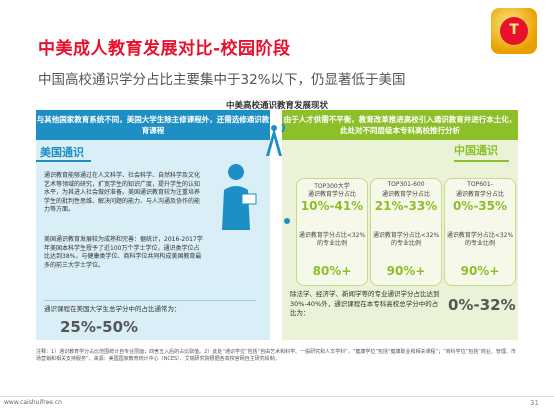 This screenshot has width=554, height=412. What do you see at coordinates (481, 161) in the screenshot?
I see `cn-tag-underline` at bounding box center [481, 161].